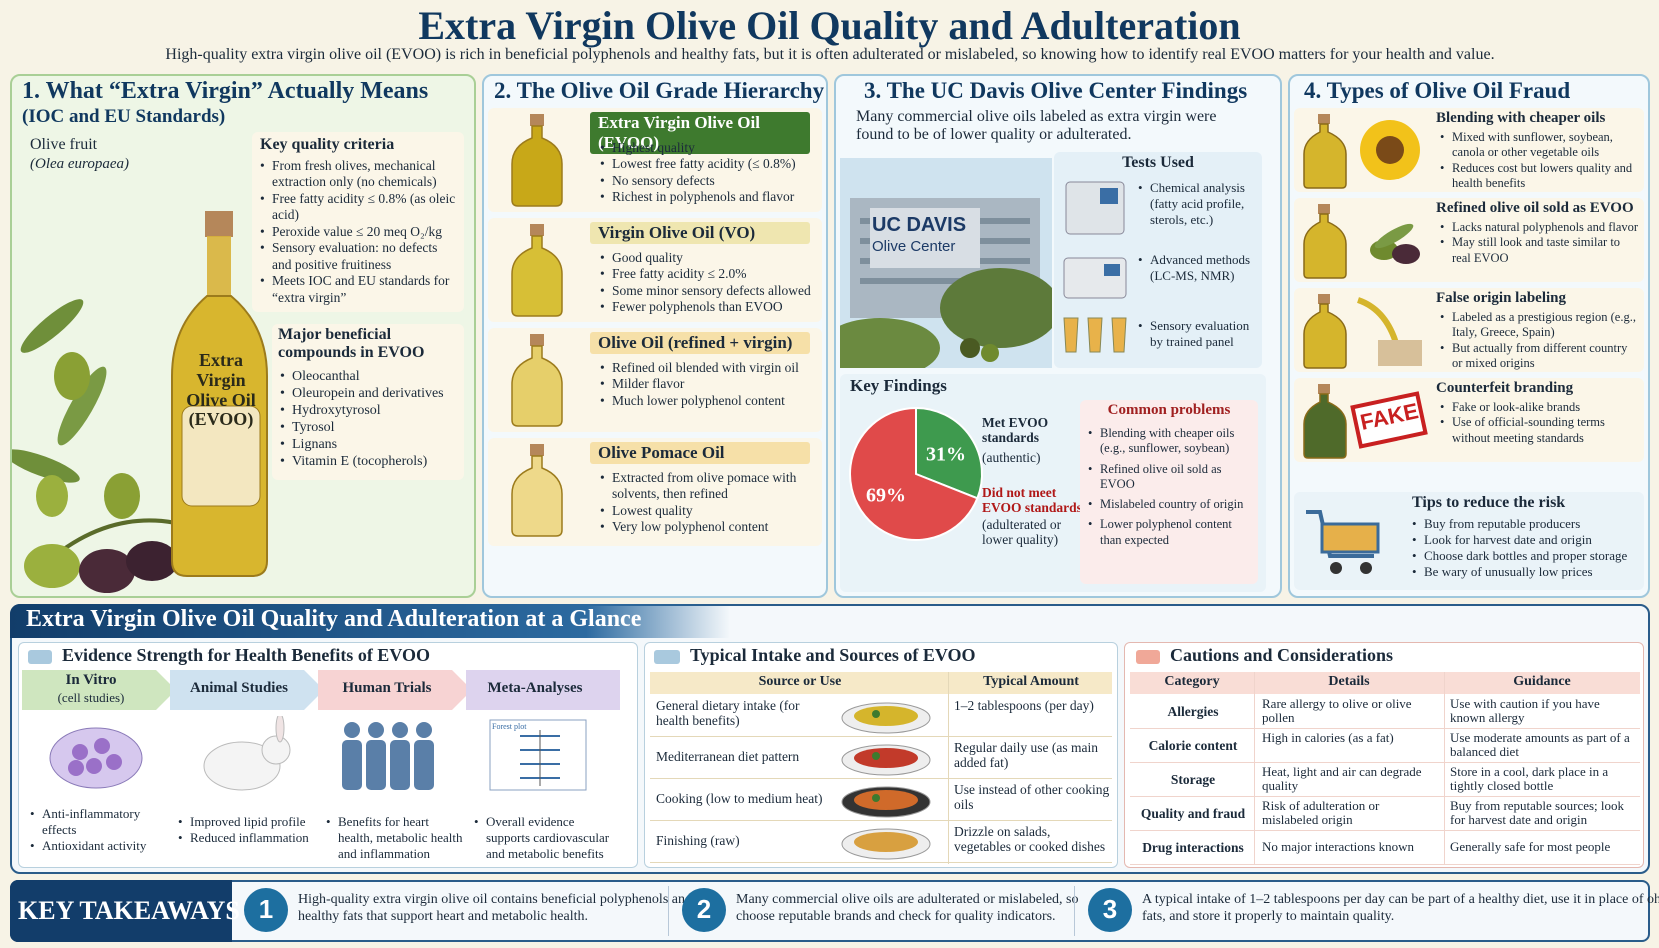 The image size is (1659, 948). Describe the element at coordinates (1337, 711) in the screenshot. I see `caution-details: Rare allergy to olive or olive pollen` at that location.